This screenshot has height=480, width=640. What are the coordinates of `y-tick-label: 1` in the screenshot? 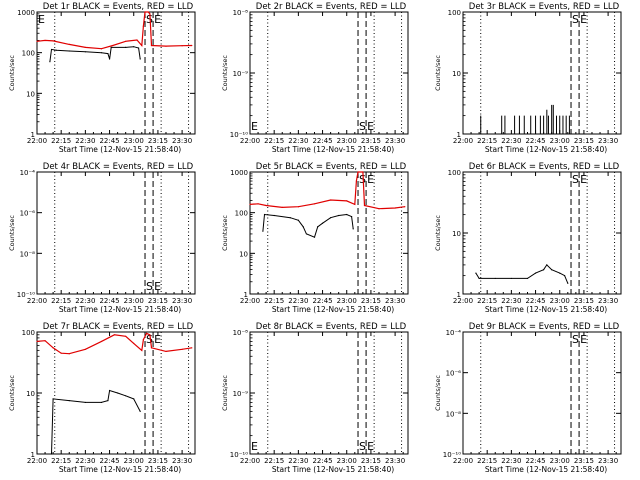 It's located at (33, 455).